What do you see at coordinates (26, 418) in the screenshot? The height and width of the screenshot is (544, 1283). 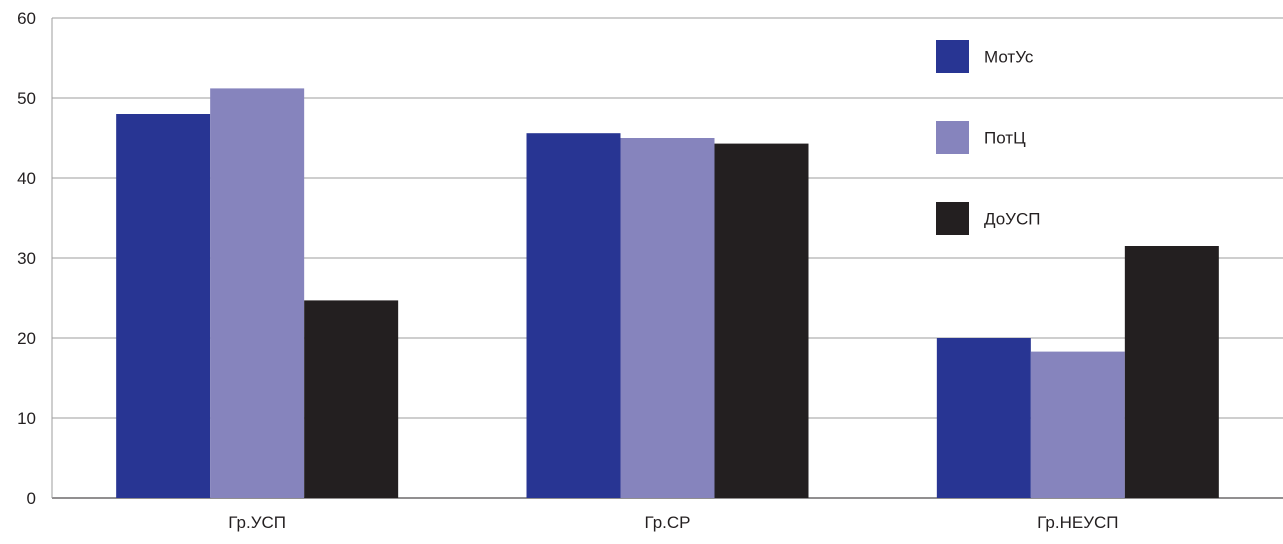 I see `y-tick-label: 10` at bounding box center [26, 418].